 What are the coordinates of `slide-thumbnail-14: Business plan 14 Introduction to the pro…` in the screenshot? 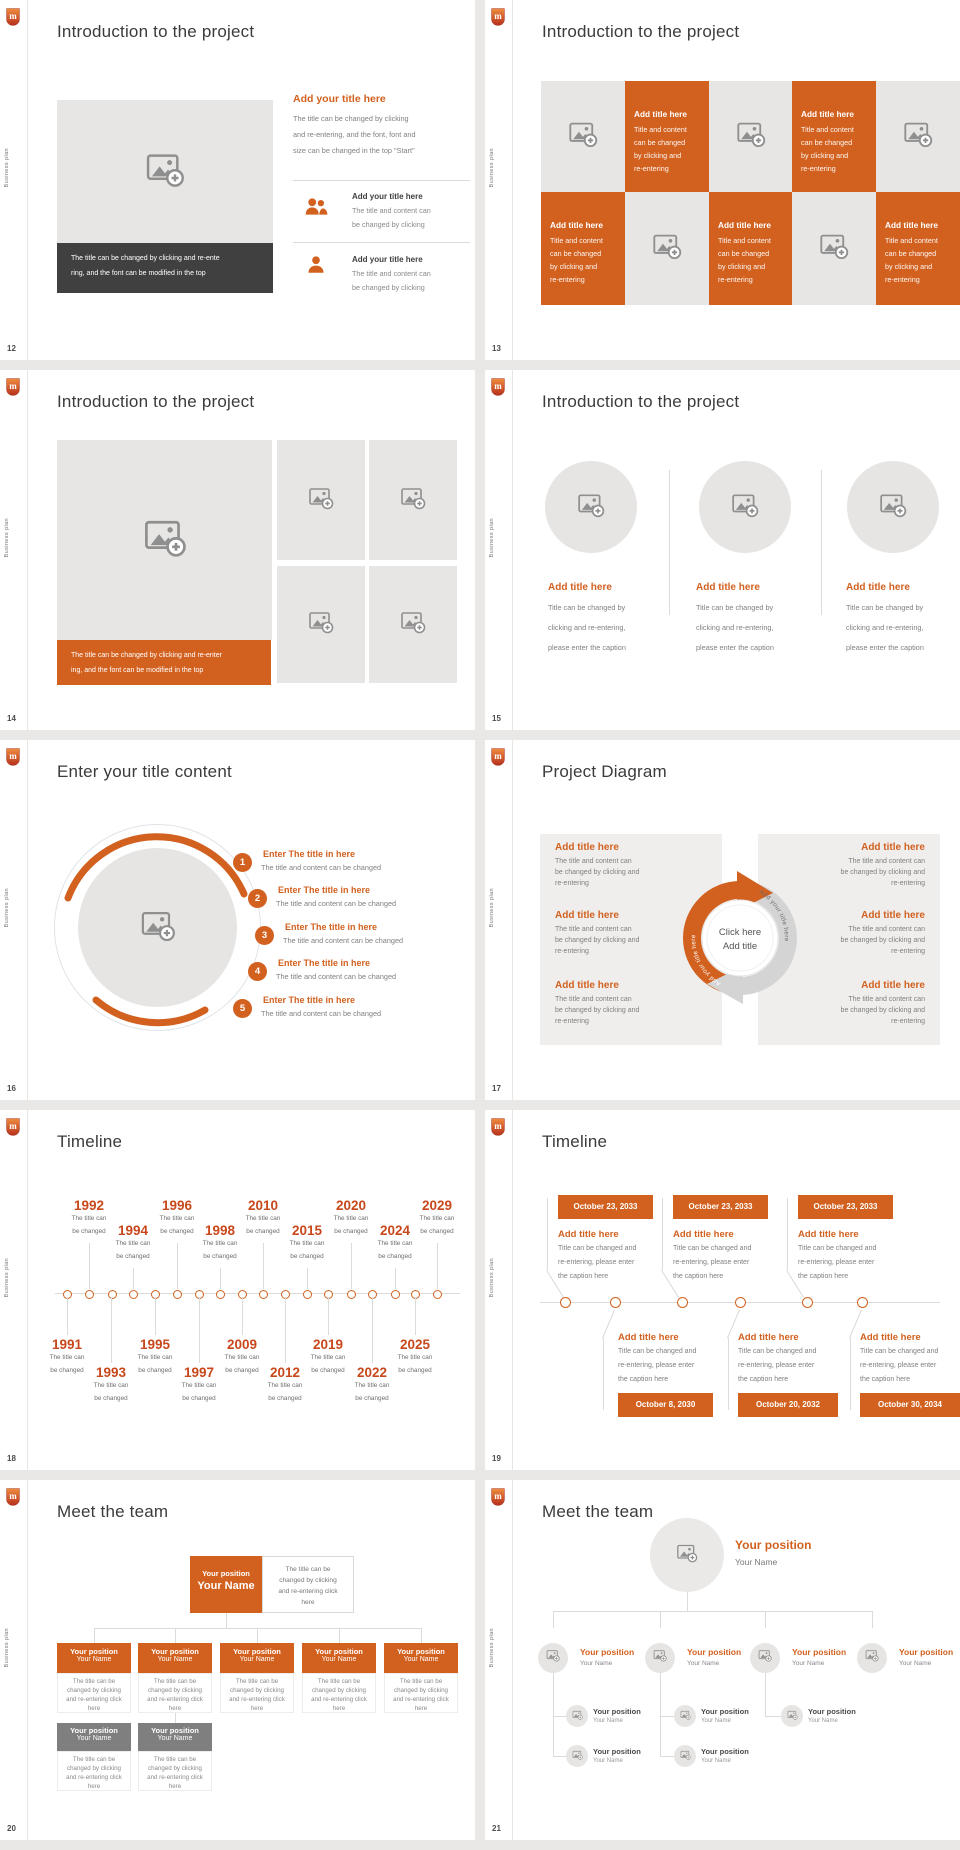 It's located at (237, 550).